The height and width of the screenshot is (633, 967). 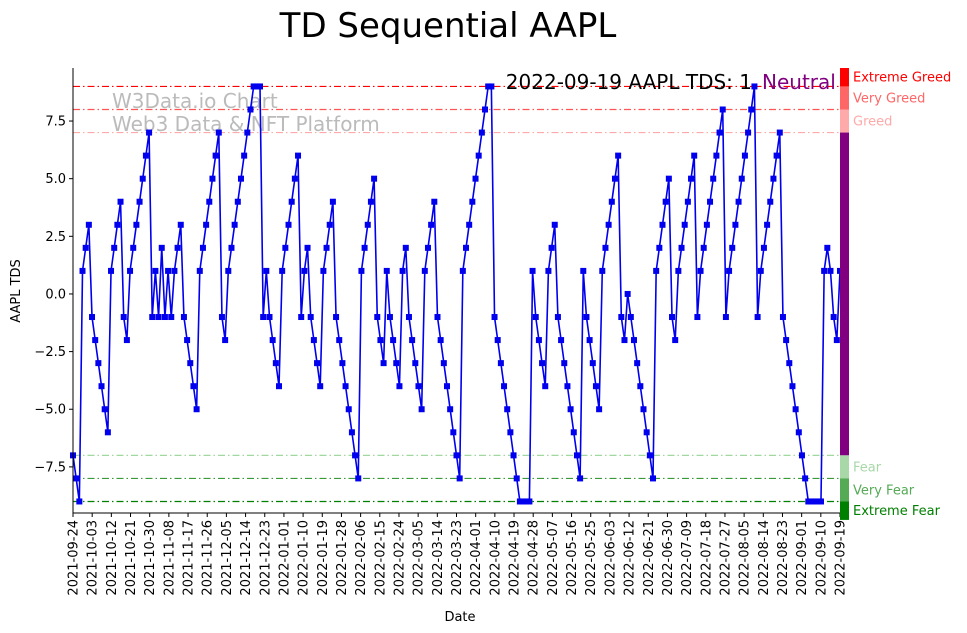 I want to click on x-tick-label: 2022-09-10, so click(x=821, y=558).